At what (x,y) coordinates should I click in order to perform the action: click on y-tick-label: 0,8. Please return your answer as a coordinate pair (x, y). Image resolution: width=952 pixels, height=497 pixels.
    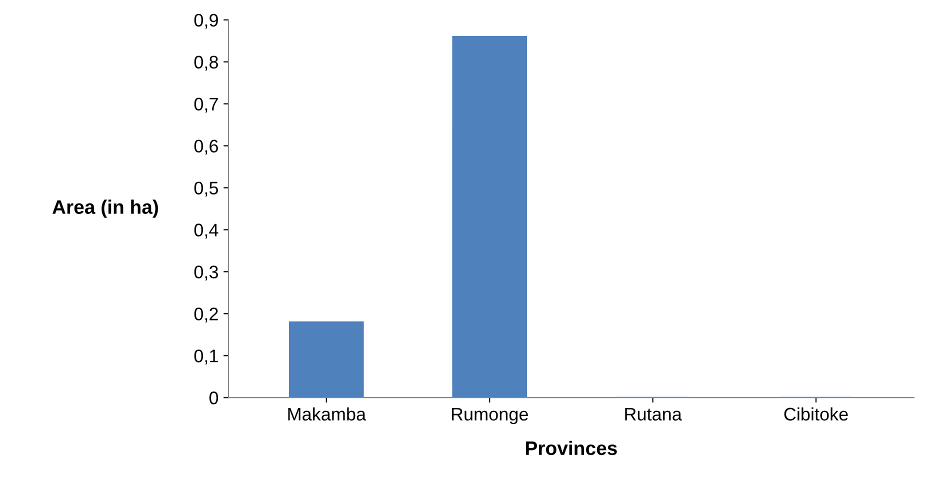
    Looking at the image, I should click on (206, 63).